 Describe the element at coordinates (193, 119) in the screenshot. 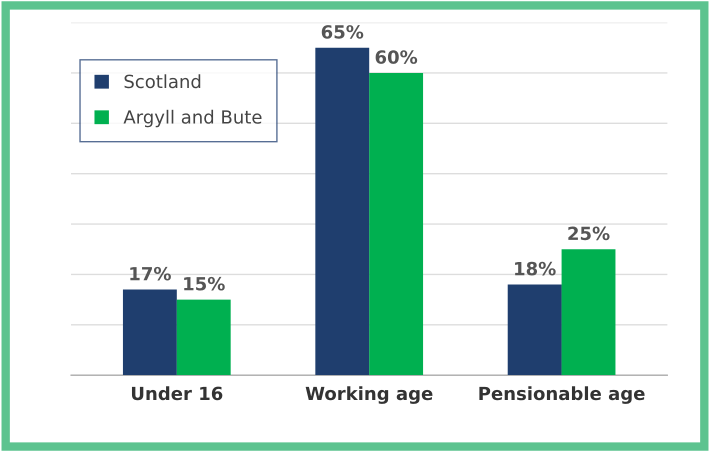

I see `legend-label: Argyll and Bute` at that location.